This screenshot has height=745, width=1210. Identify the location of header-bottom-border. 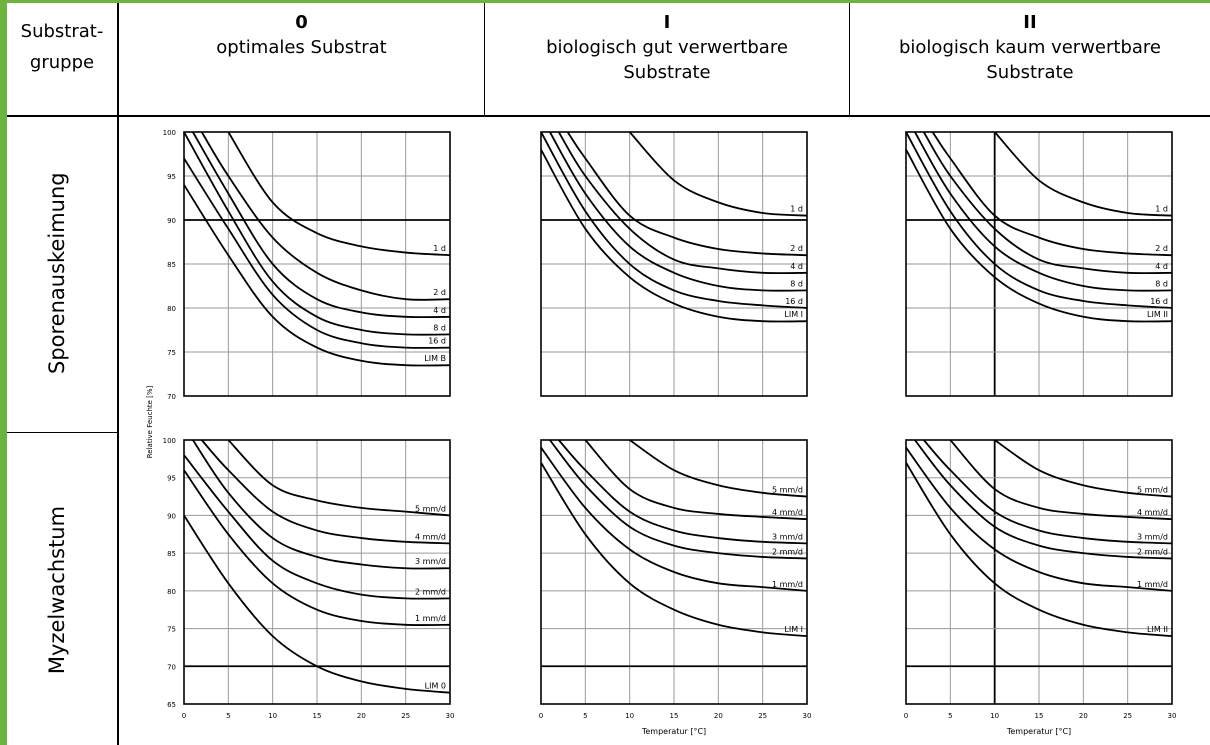
(608, 116).